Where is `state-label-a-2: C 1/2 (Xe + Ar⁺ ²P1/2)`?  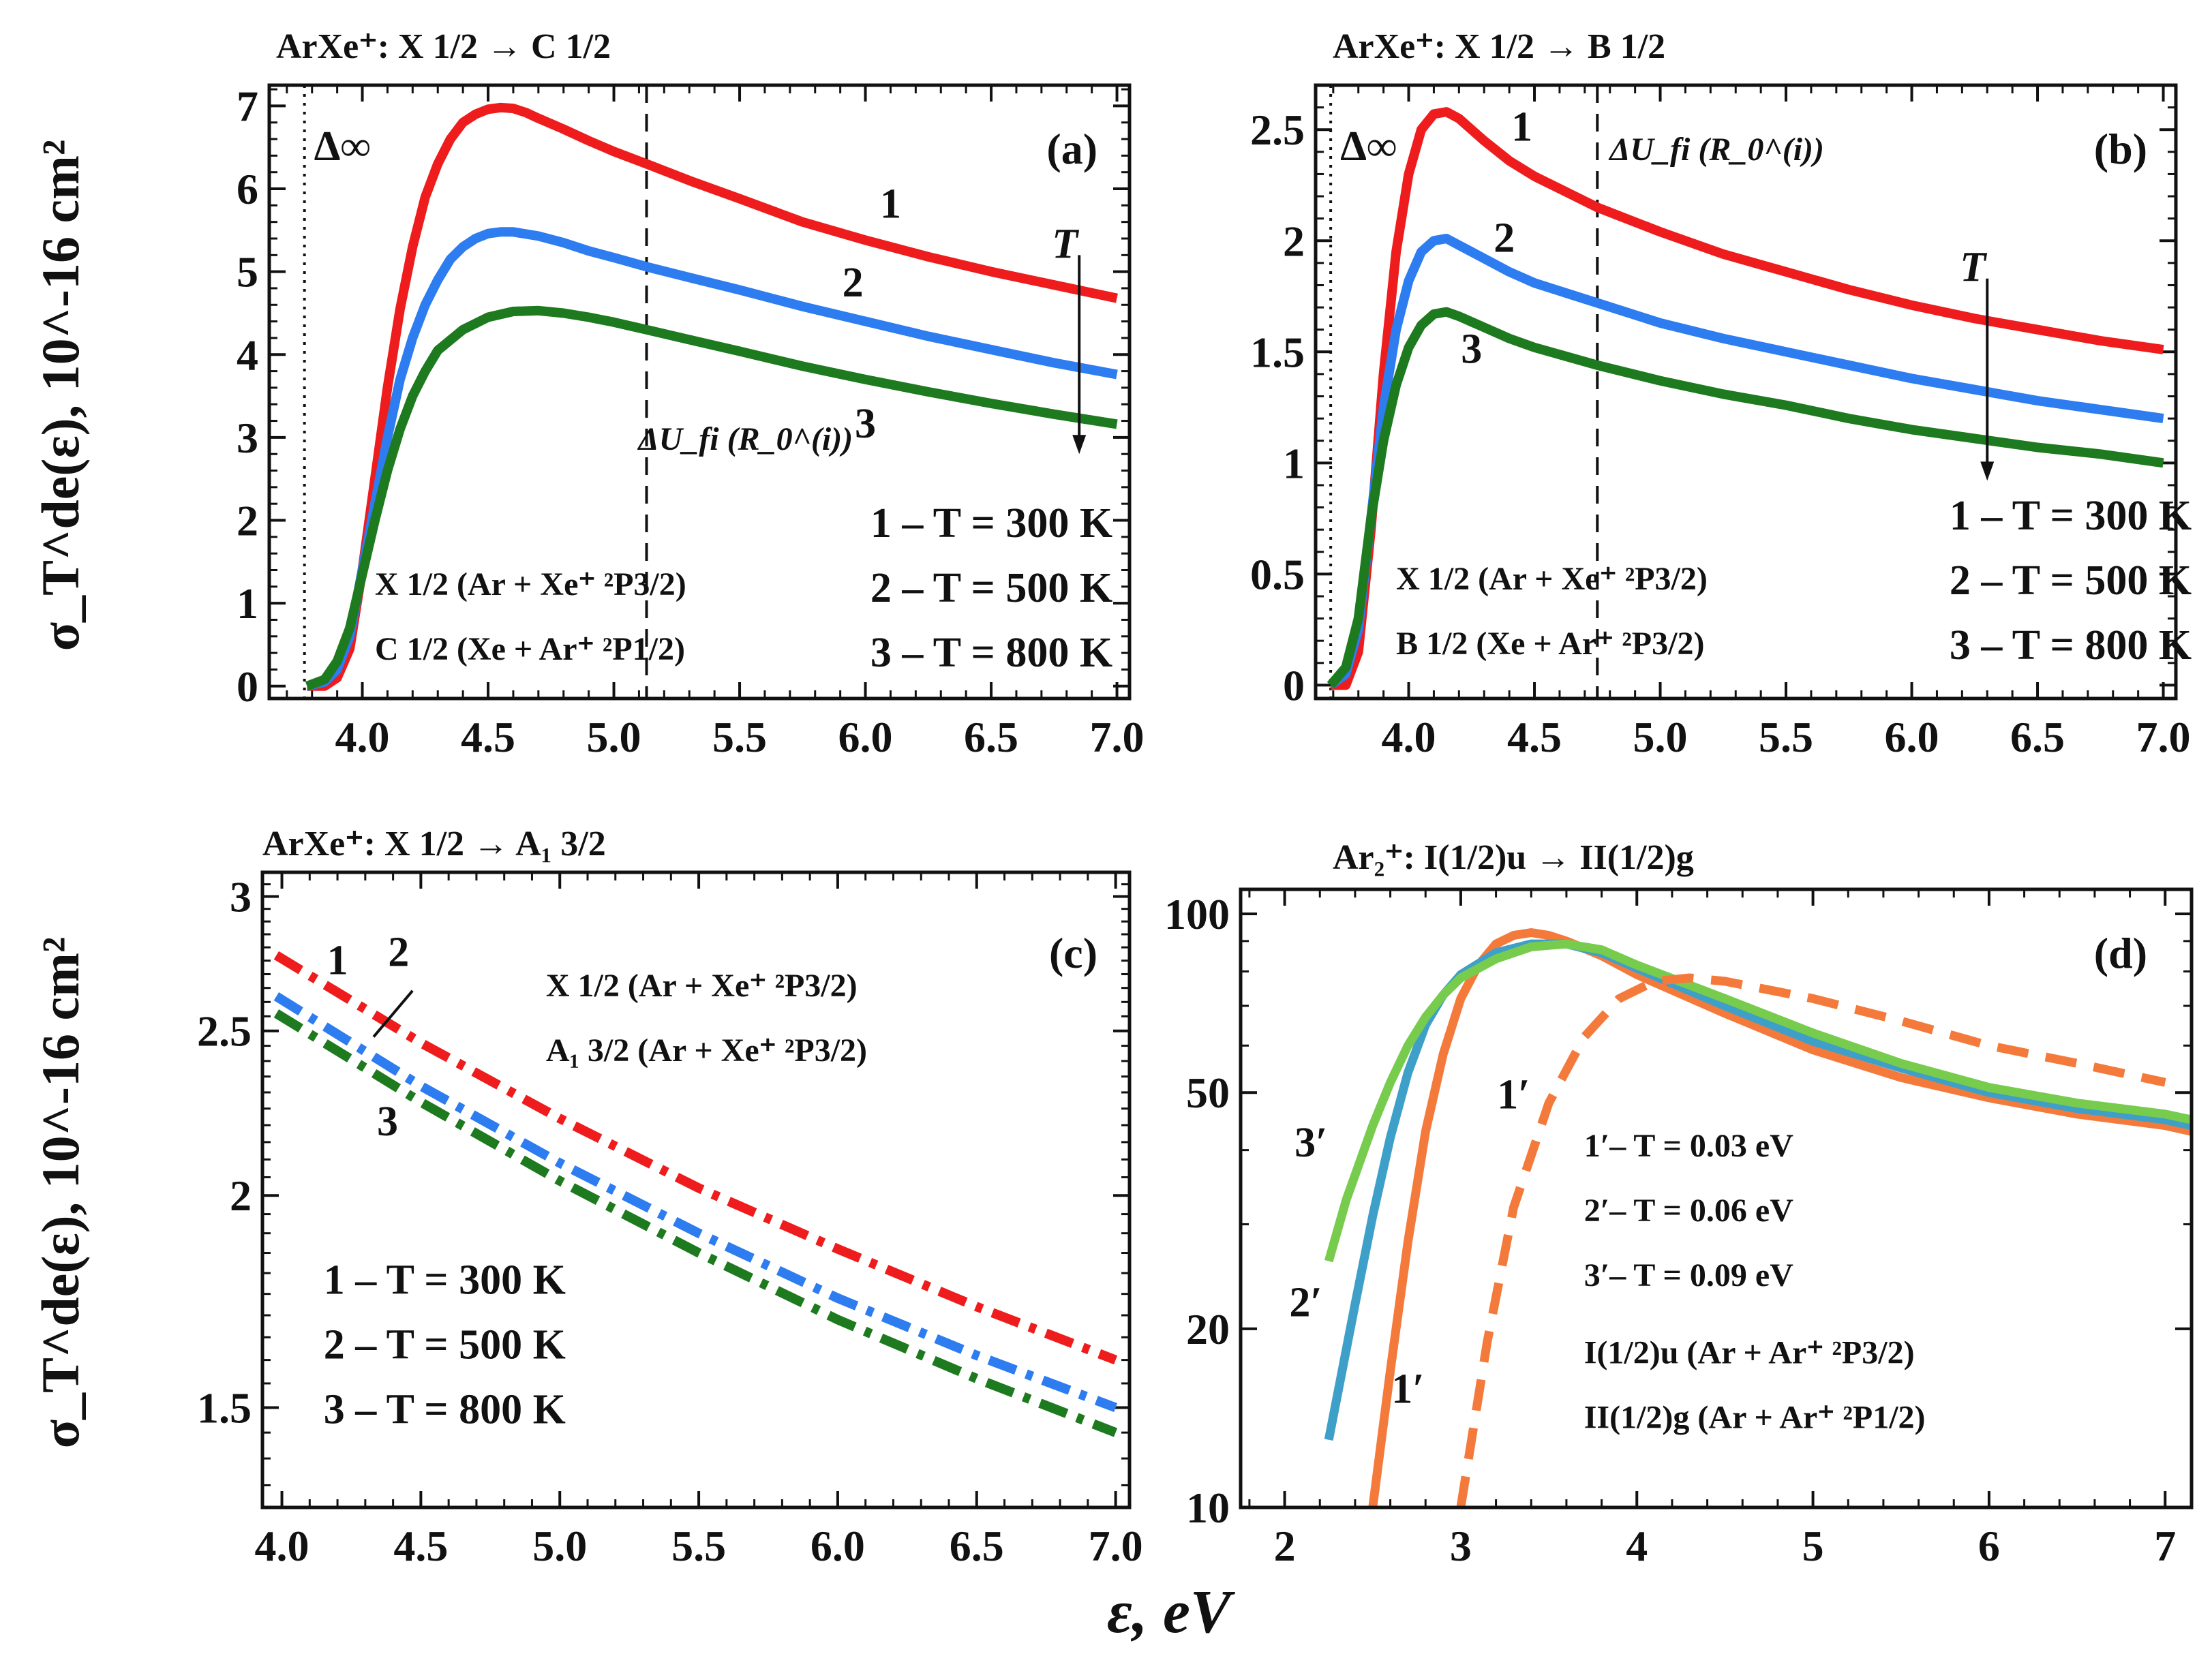 state-label-a-2: C 1/2 (Xe + Ar⁺ ²P1/2) is located at coordinates (530, 649).